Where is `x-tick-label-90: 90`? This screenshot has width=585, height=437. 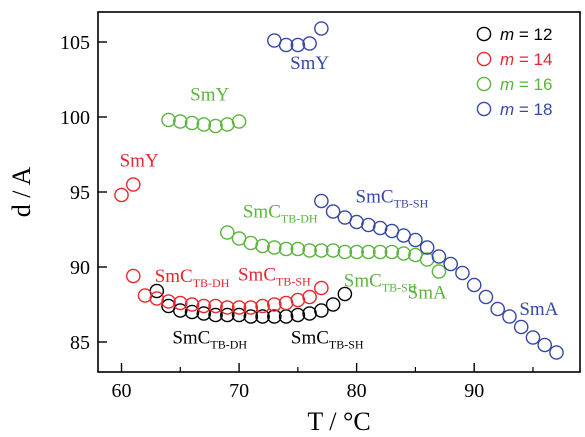
x-tick-label-90: 90 is located at coordinates (474, 391).